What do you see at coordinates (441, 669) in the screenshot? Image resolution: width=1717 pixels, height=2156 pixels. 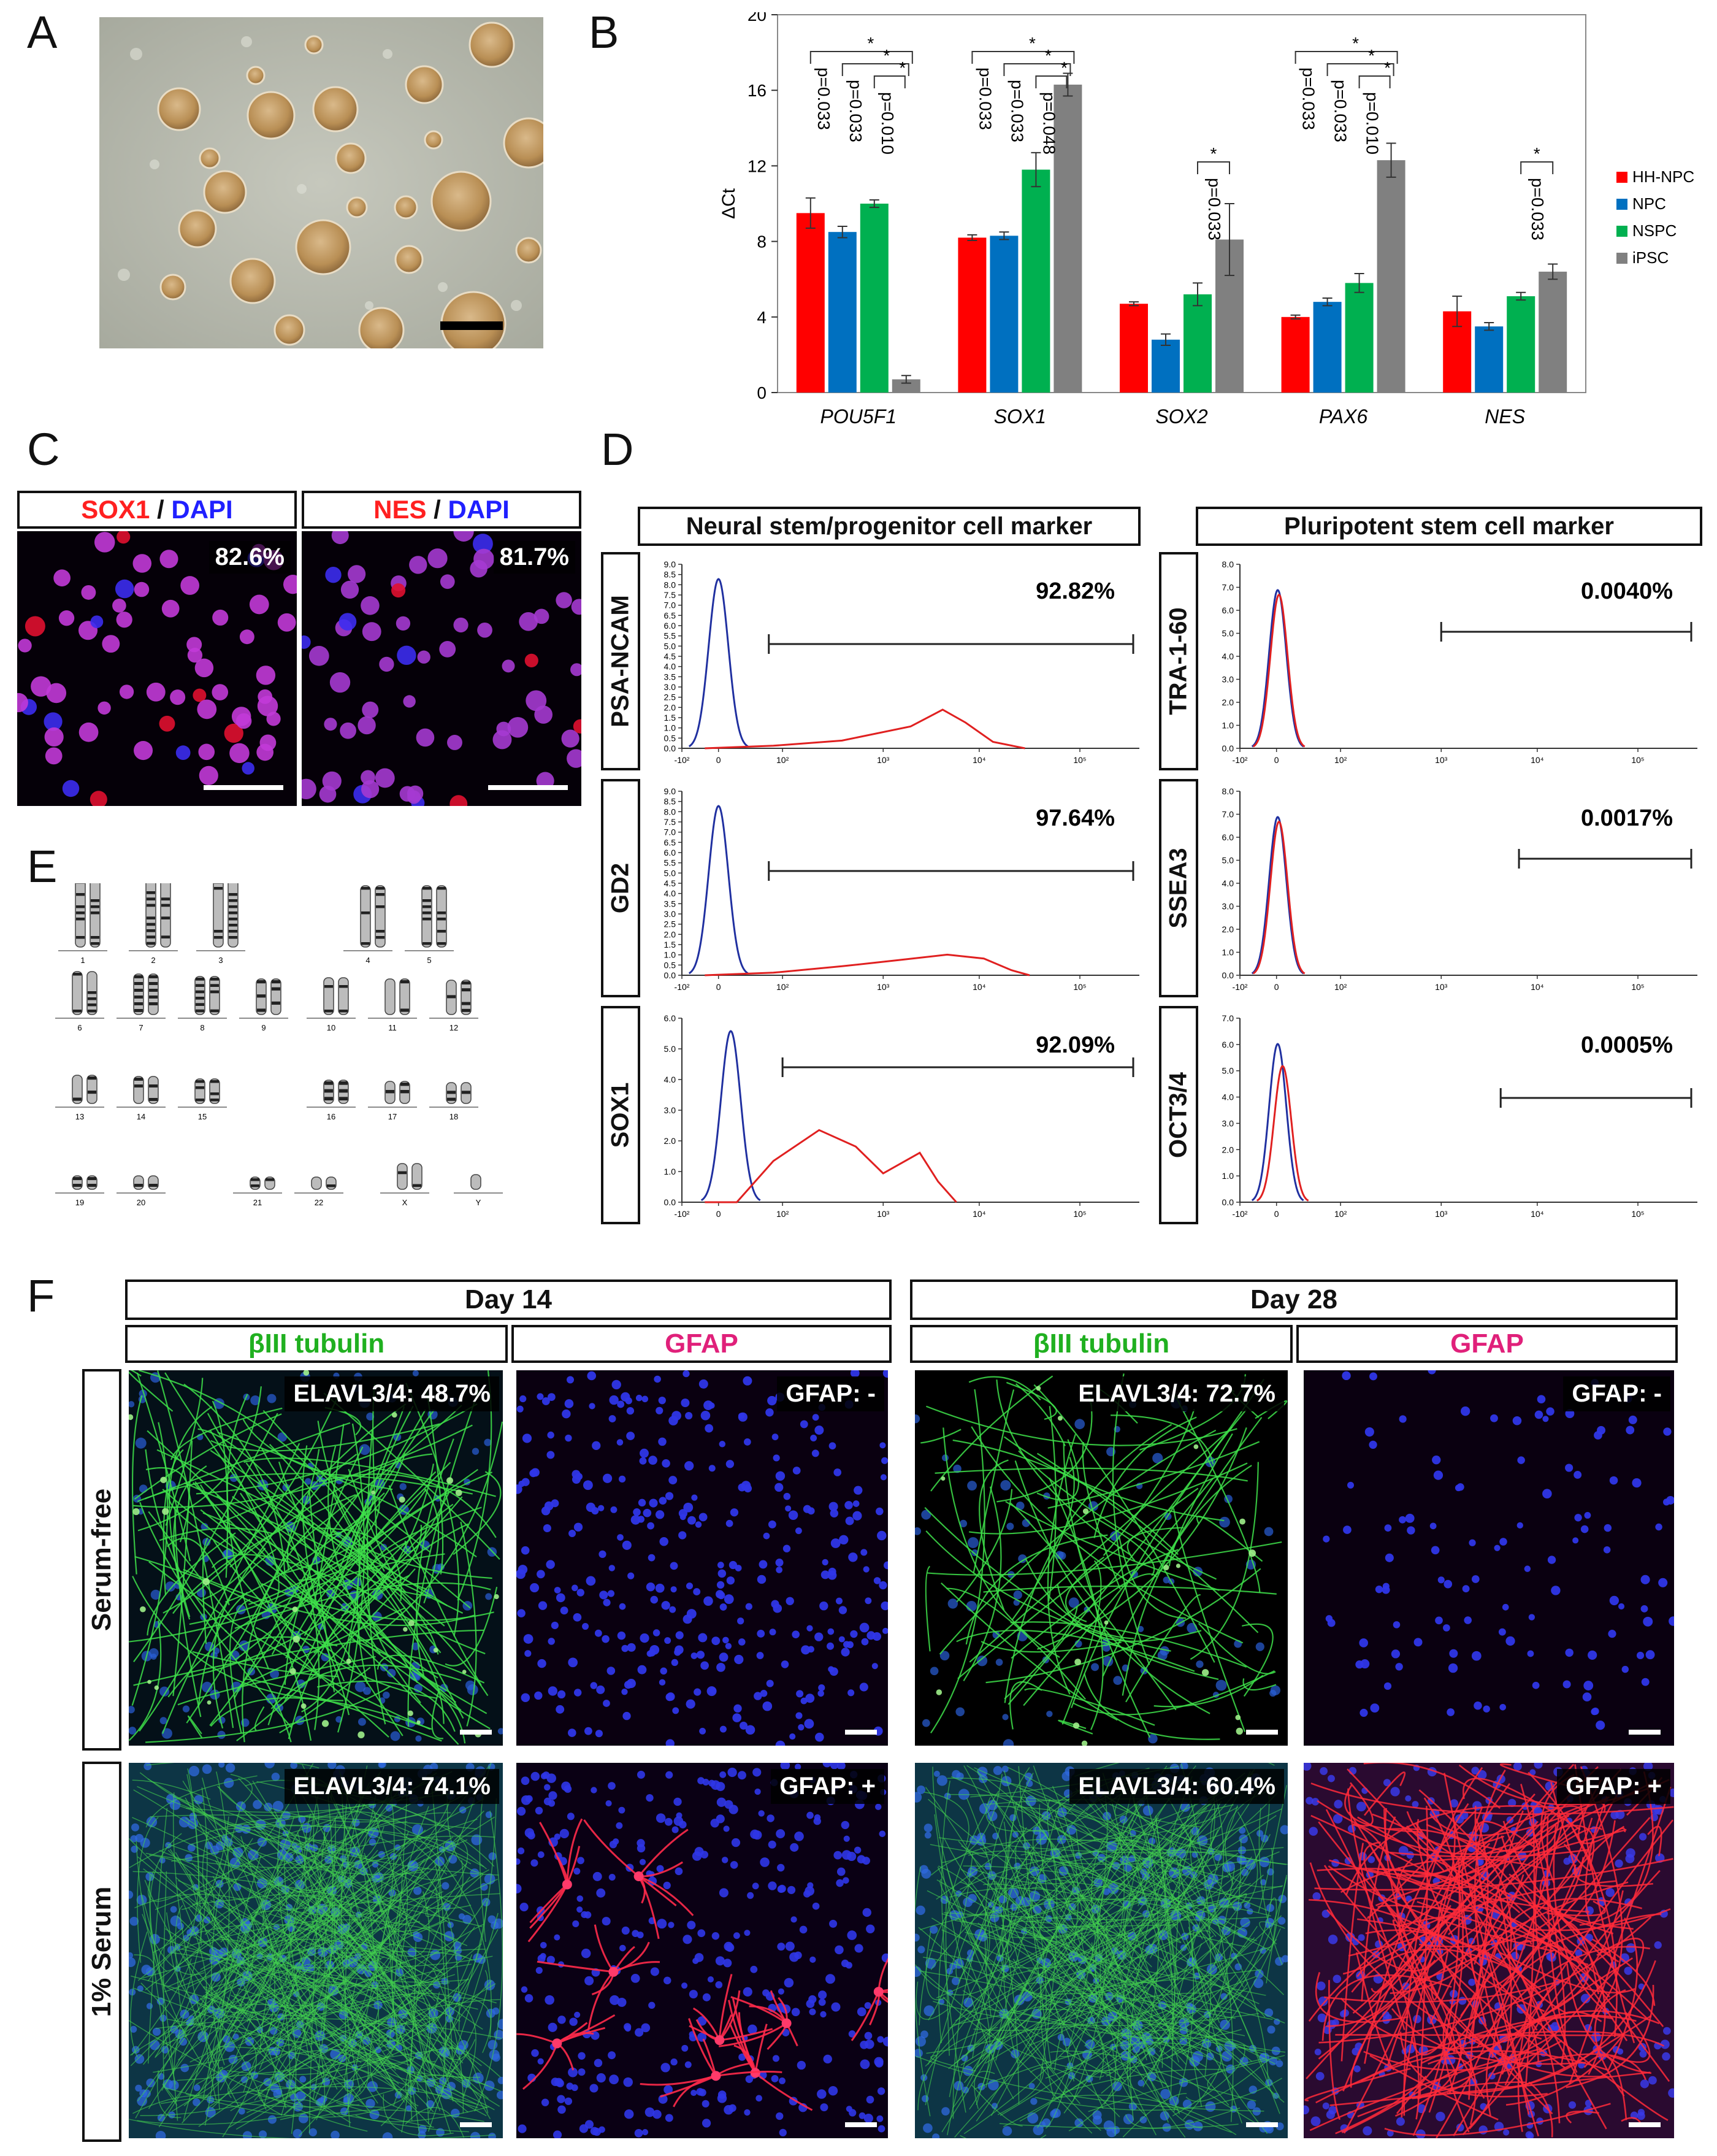 I see `nes-dapi-cells` at bounding box center [441, 669].